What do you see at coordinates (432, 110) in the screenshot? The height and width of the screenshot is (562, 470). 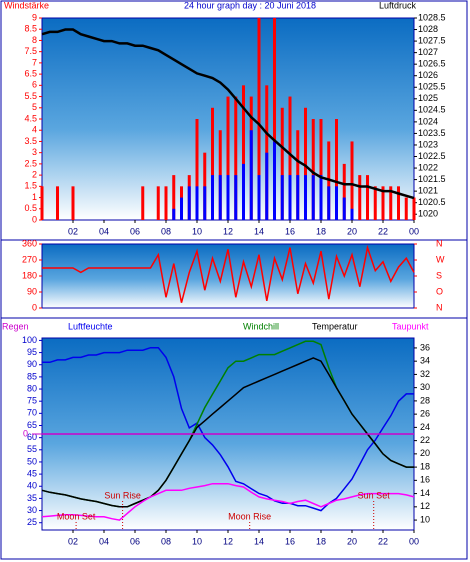 I see `y2-tick-label: 1024.5` at bounding box center [432, 110].